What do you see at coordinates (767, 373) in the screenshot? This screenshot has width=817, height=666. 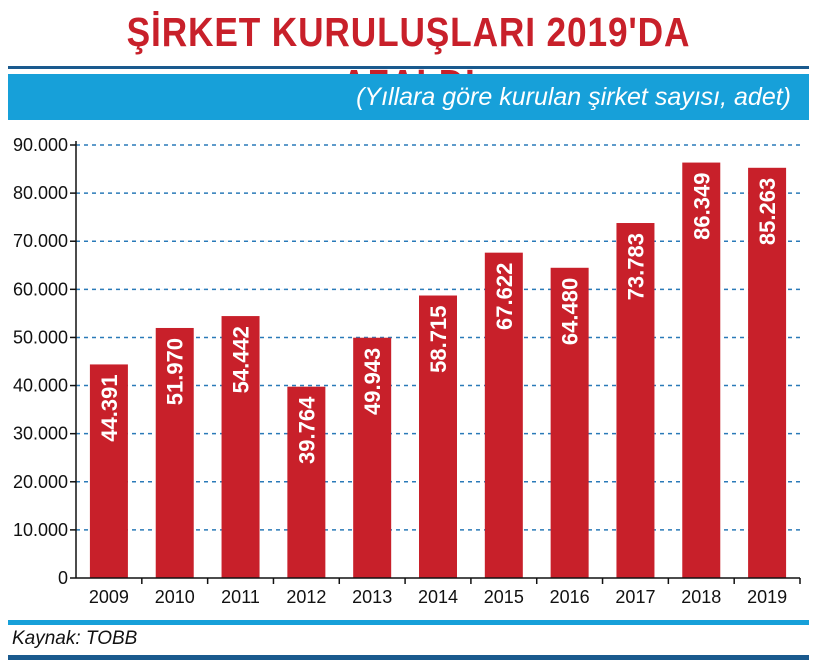 I see `bar-2019` at bounding box center [767, 373].